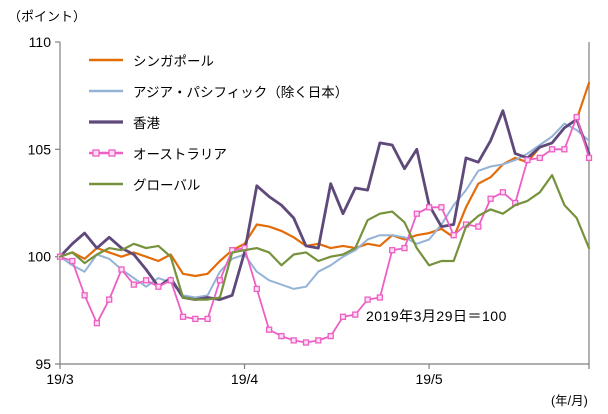 This screenshot has width=608, height=414. Describe the element at coordinates (40, 149) in the screenshot. I see `y-tick-label: 105` at that location.